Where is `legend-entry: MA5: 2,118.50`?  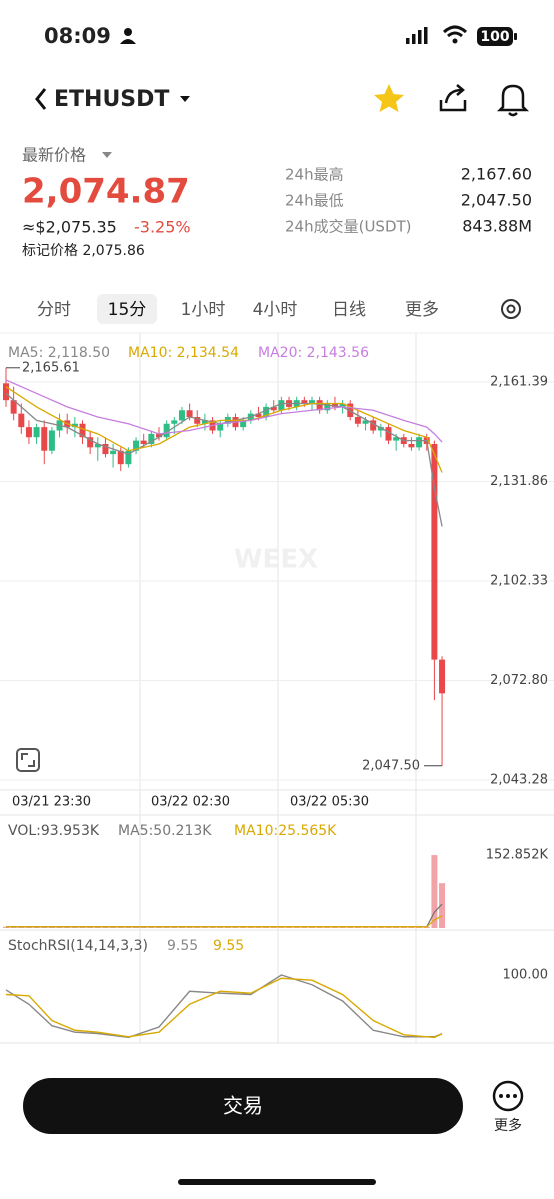
legend-entry: MA5: 2,118.50 is located at coordinates (59, 353).